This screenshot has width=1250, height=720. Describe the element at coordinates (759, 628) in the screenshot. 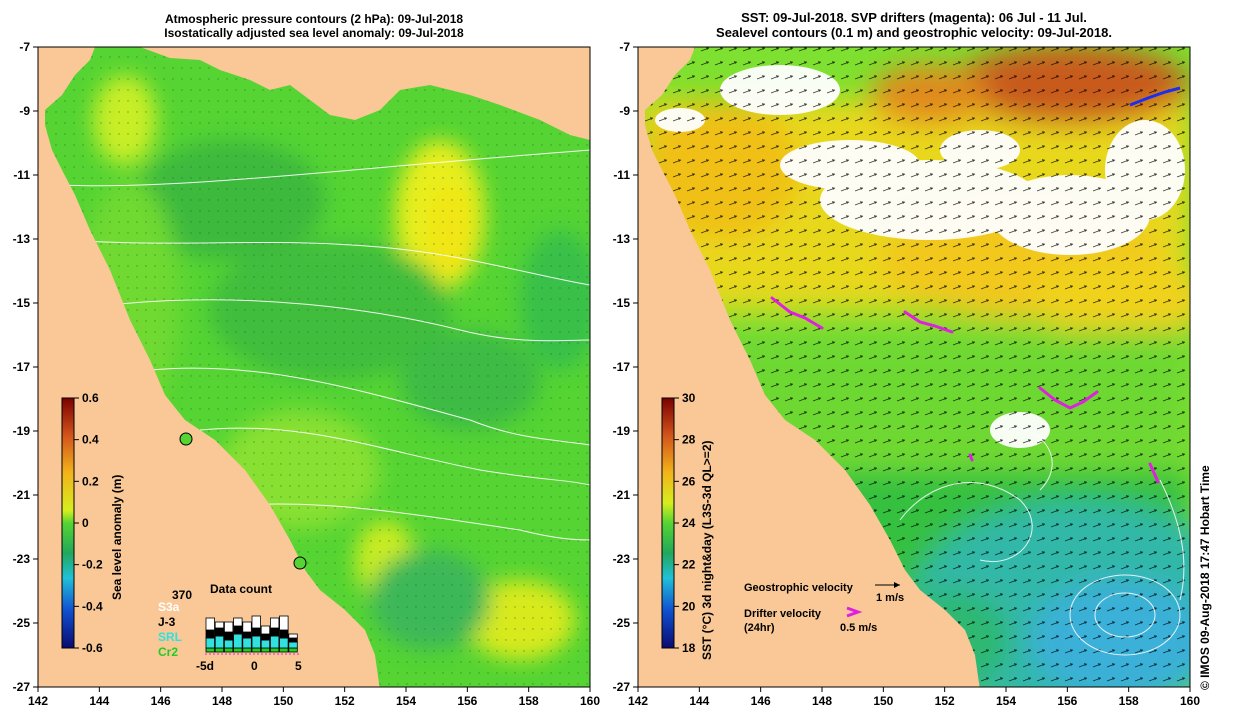

I see `drifter-sub: (24hr)` at that location.